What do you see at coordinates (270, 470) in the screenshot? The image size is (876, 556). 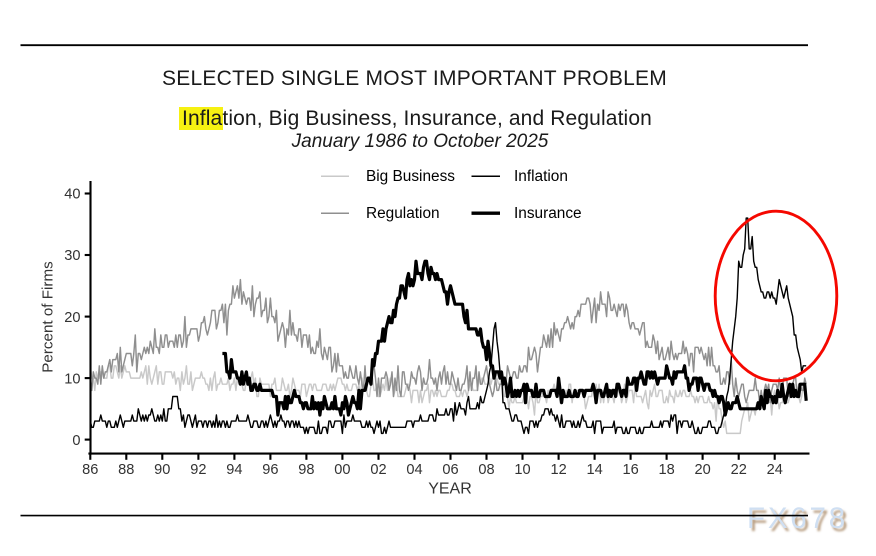 I see `svg-text: 96` at bounding box center [270, 470].